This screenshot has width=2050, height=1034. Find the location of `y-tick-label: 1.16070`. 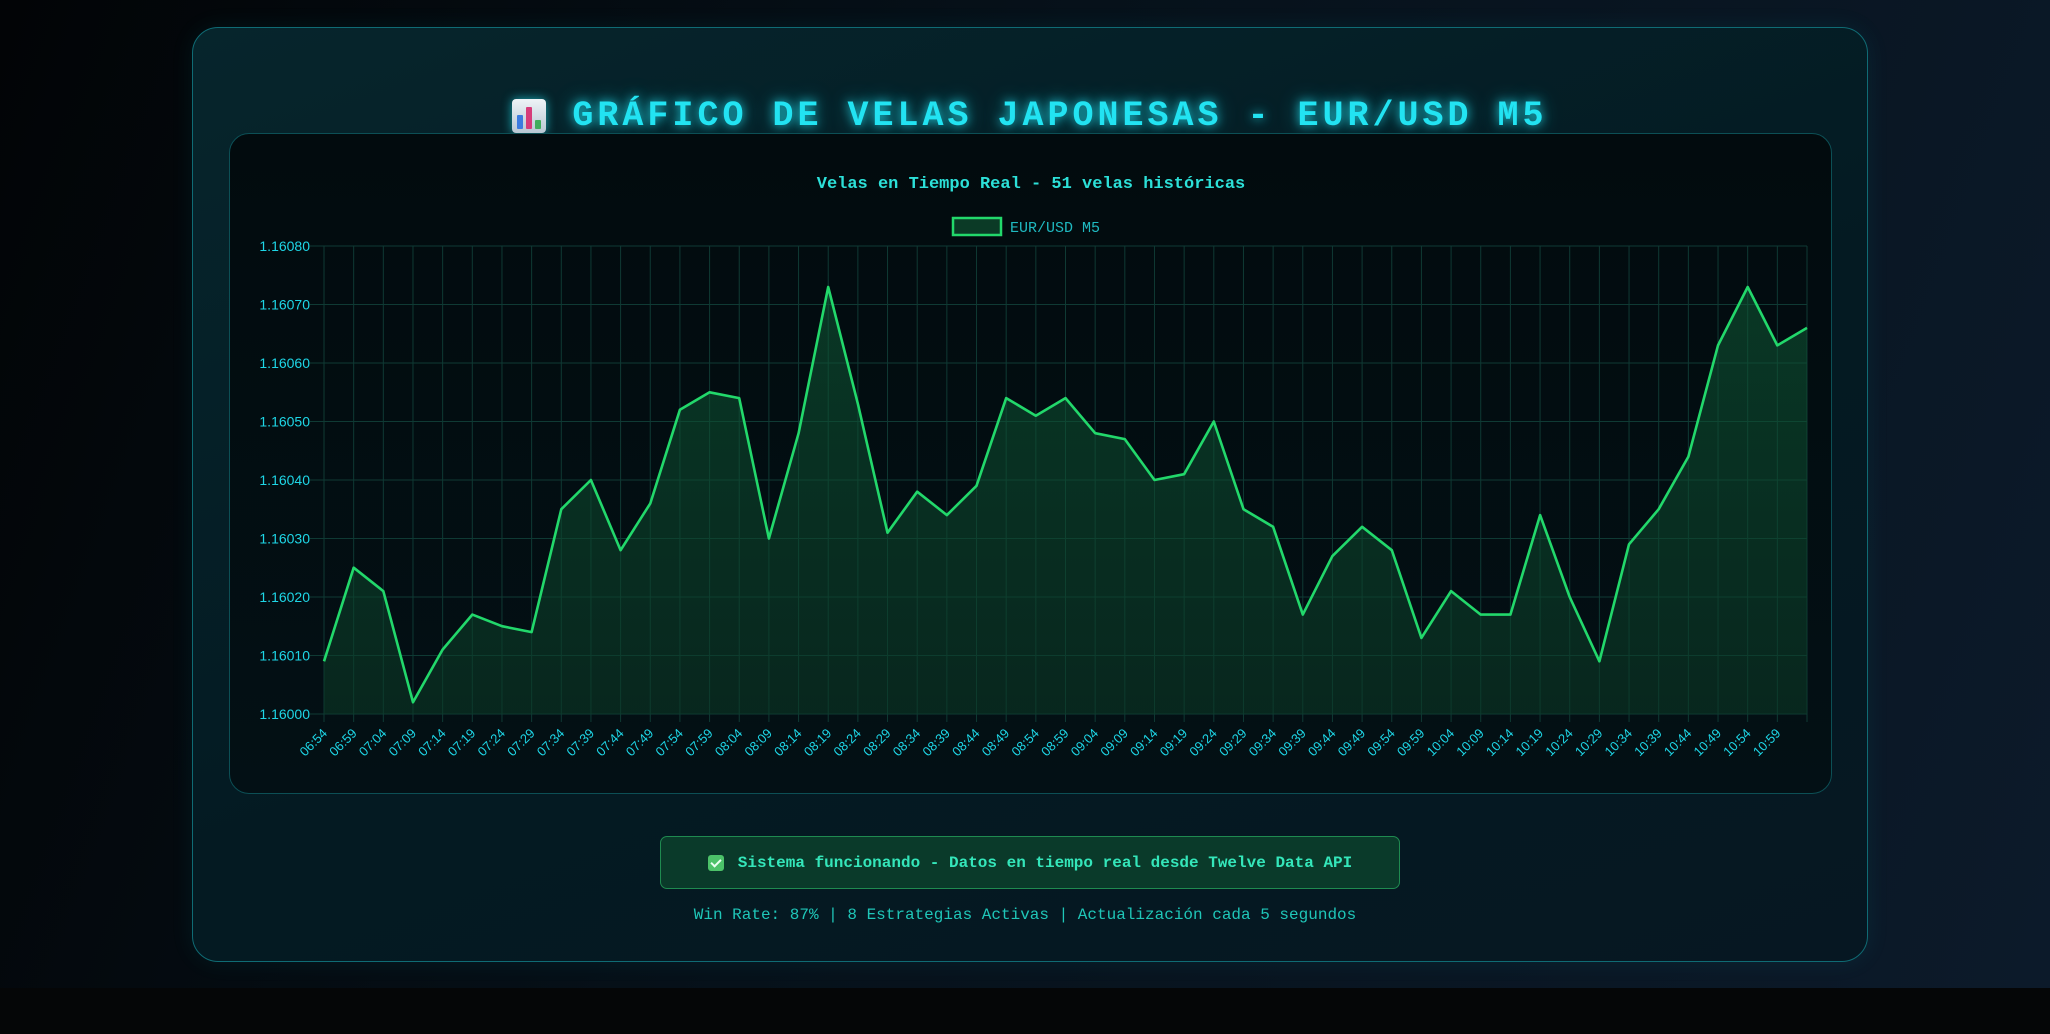

y-tick-label: 1.16070 is located at coordinates (284, 305).